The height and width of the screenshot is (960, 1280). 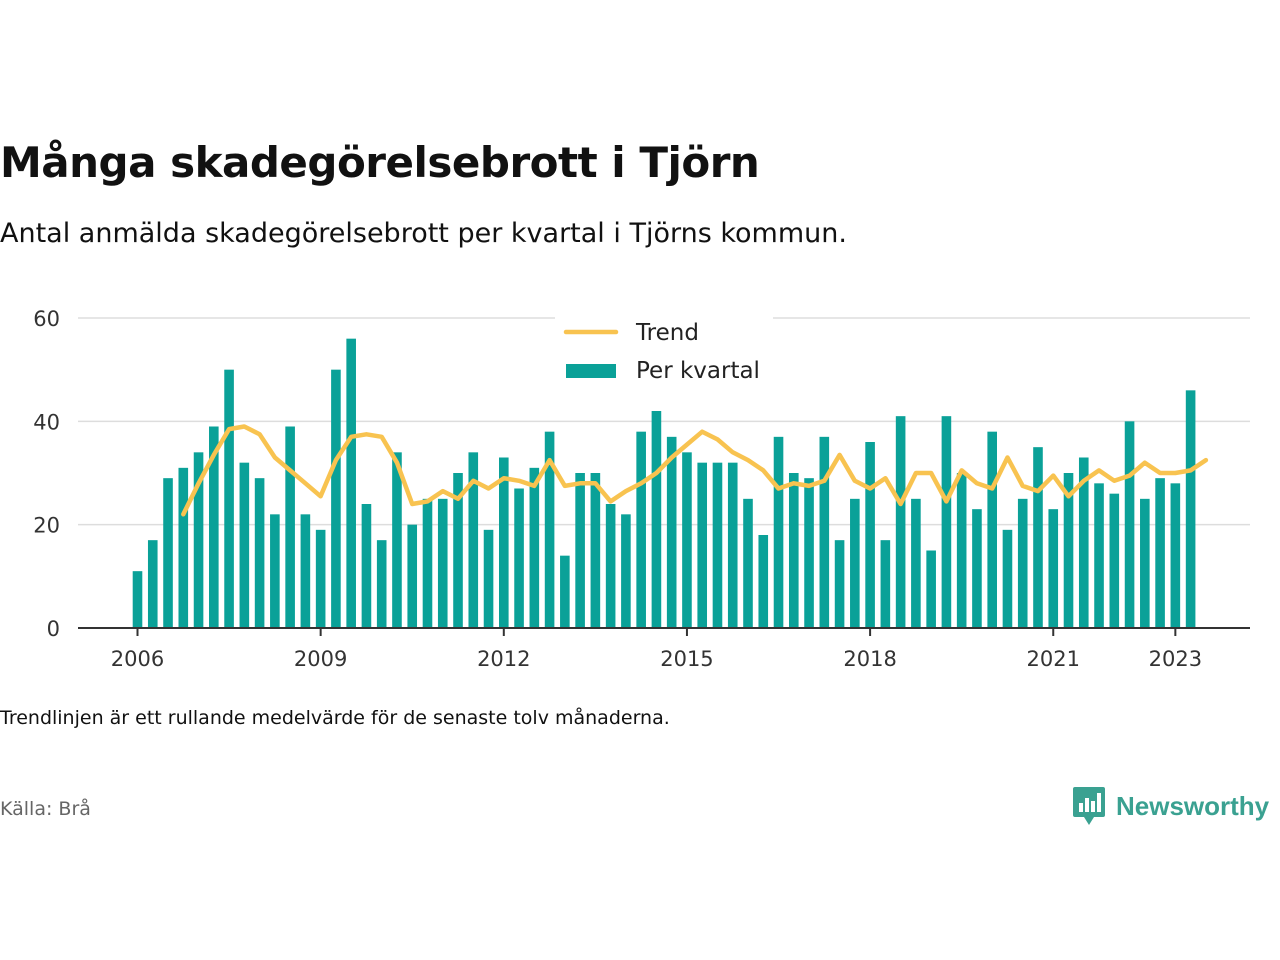 I want to click on y-axis: 0 20 40 60, so click(x=46, y=474).